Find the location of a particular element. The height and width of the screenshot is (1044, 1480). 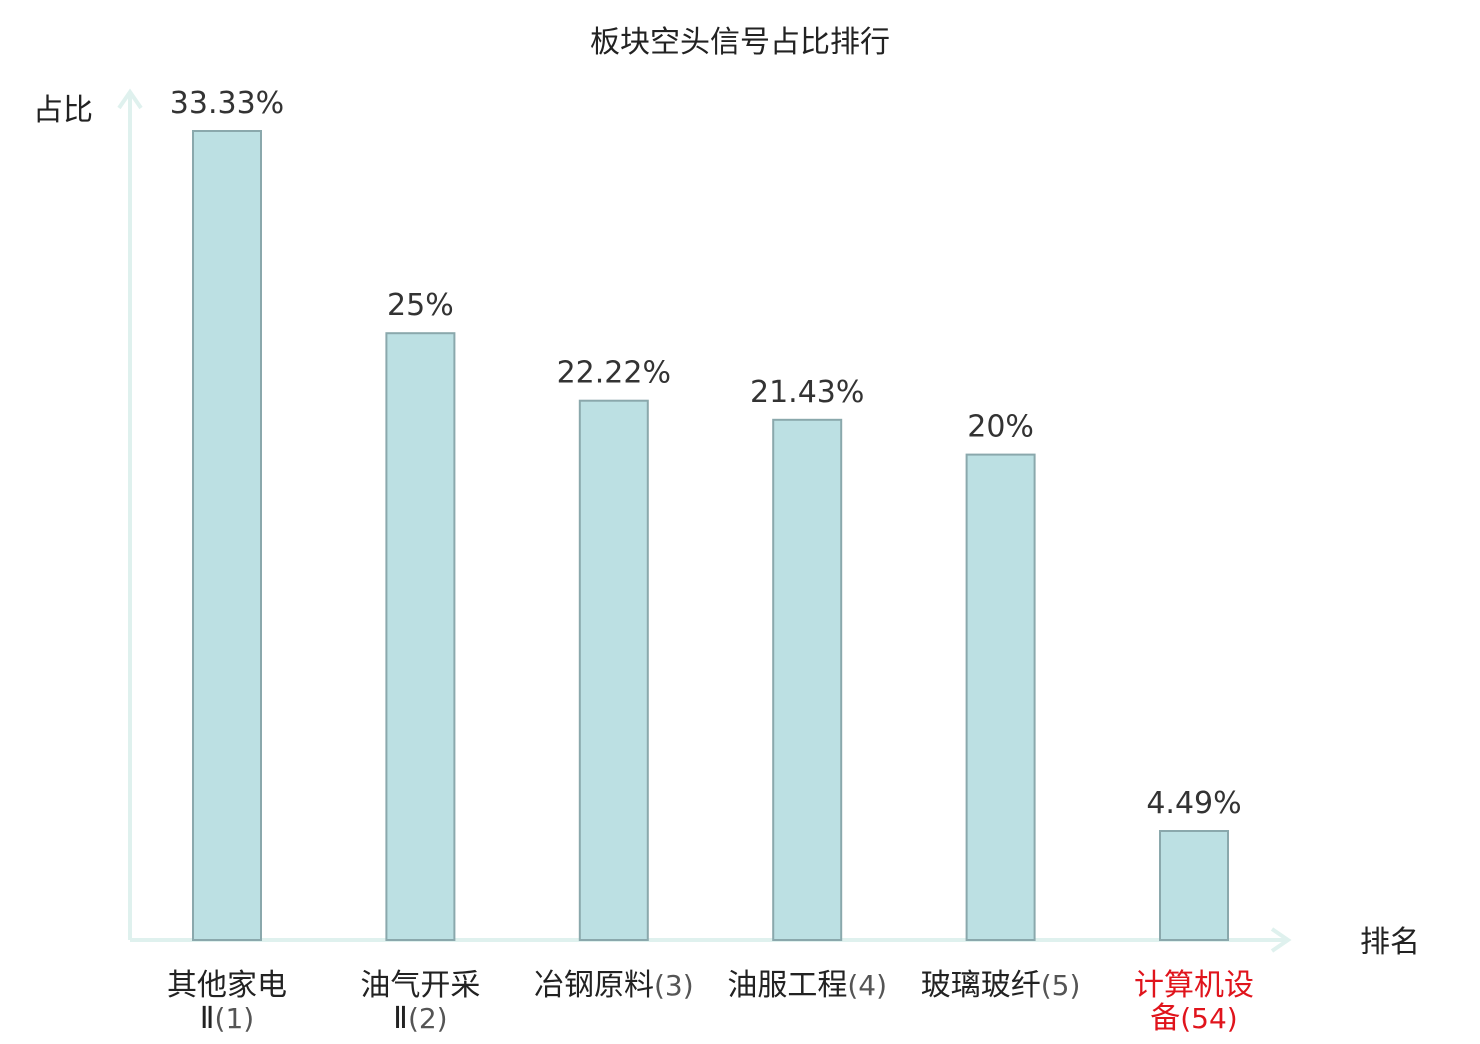

chart-title: 板块空头信号占比排行 is located at coordinates (740, 42).